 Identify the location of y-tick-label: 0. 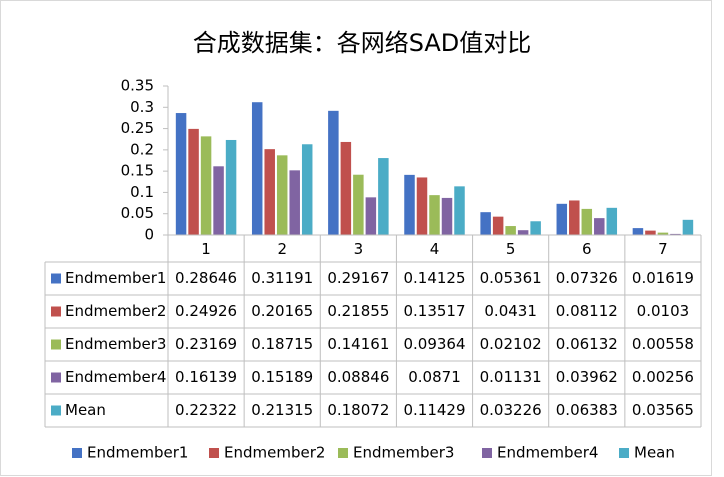
(149, 235).